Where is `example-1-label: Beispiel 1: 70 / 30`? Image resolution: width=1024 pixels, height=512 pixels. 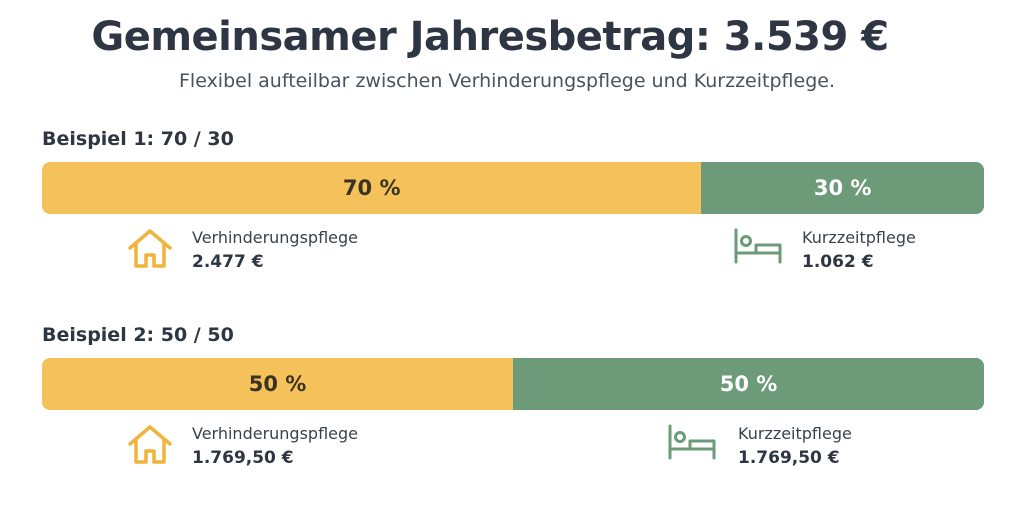
example-1-label: Beispiel 1: 70 / 30 is located at coordinates (138, 139).